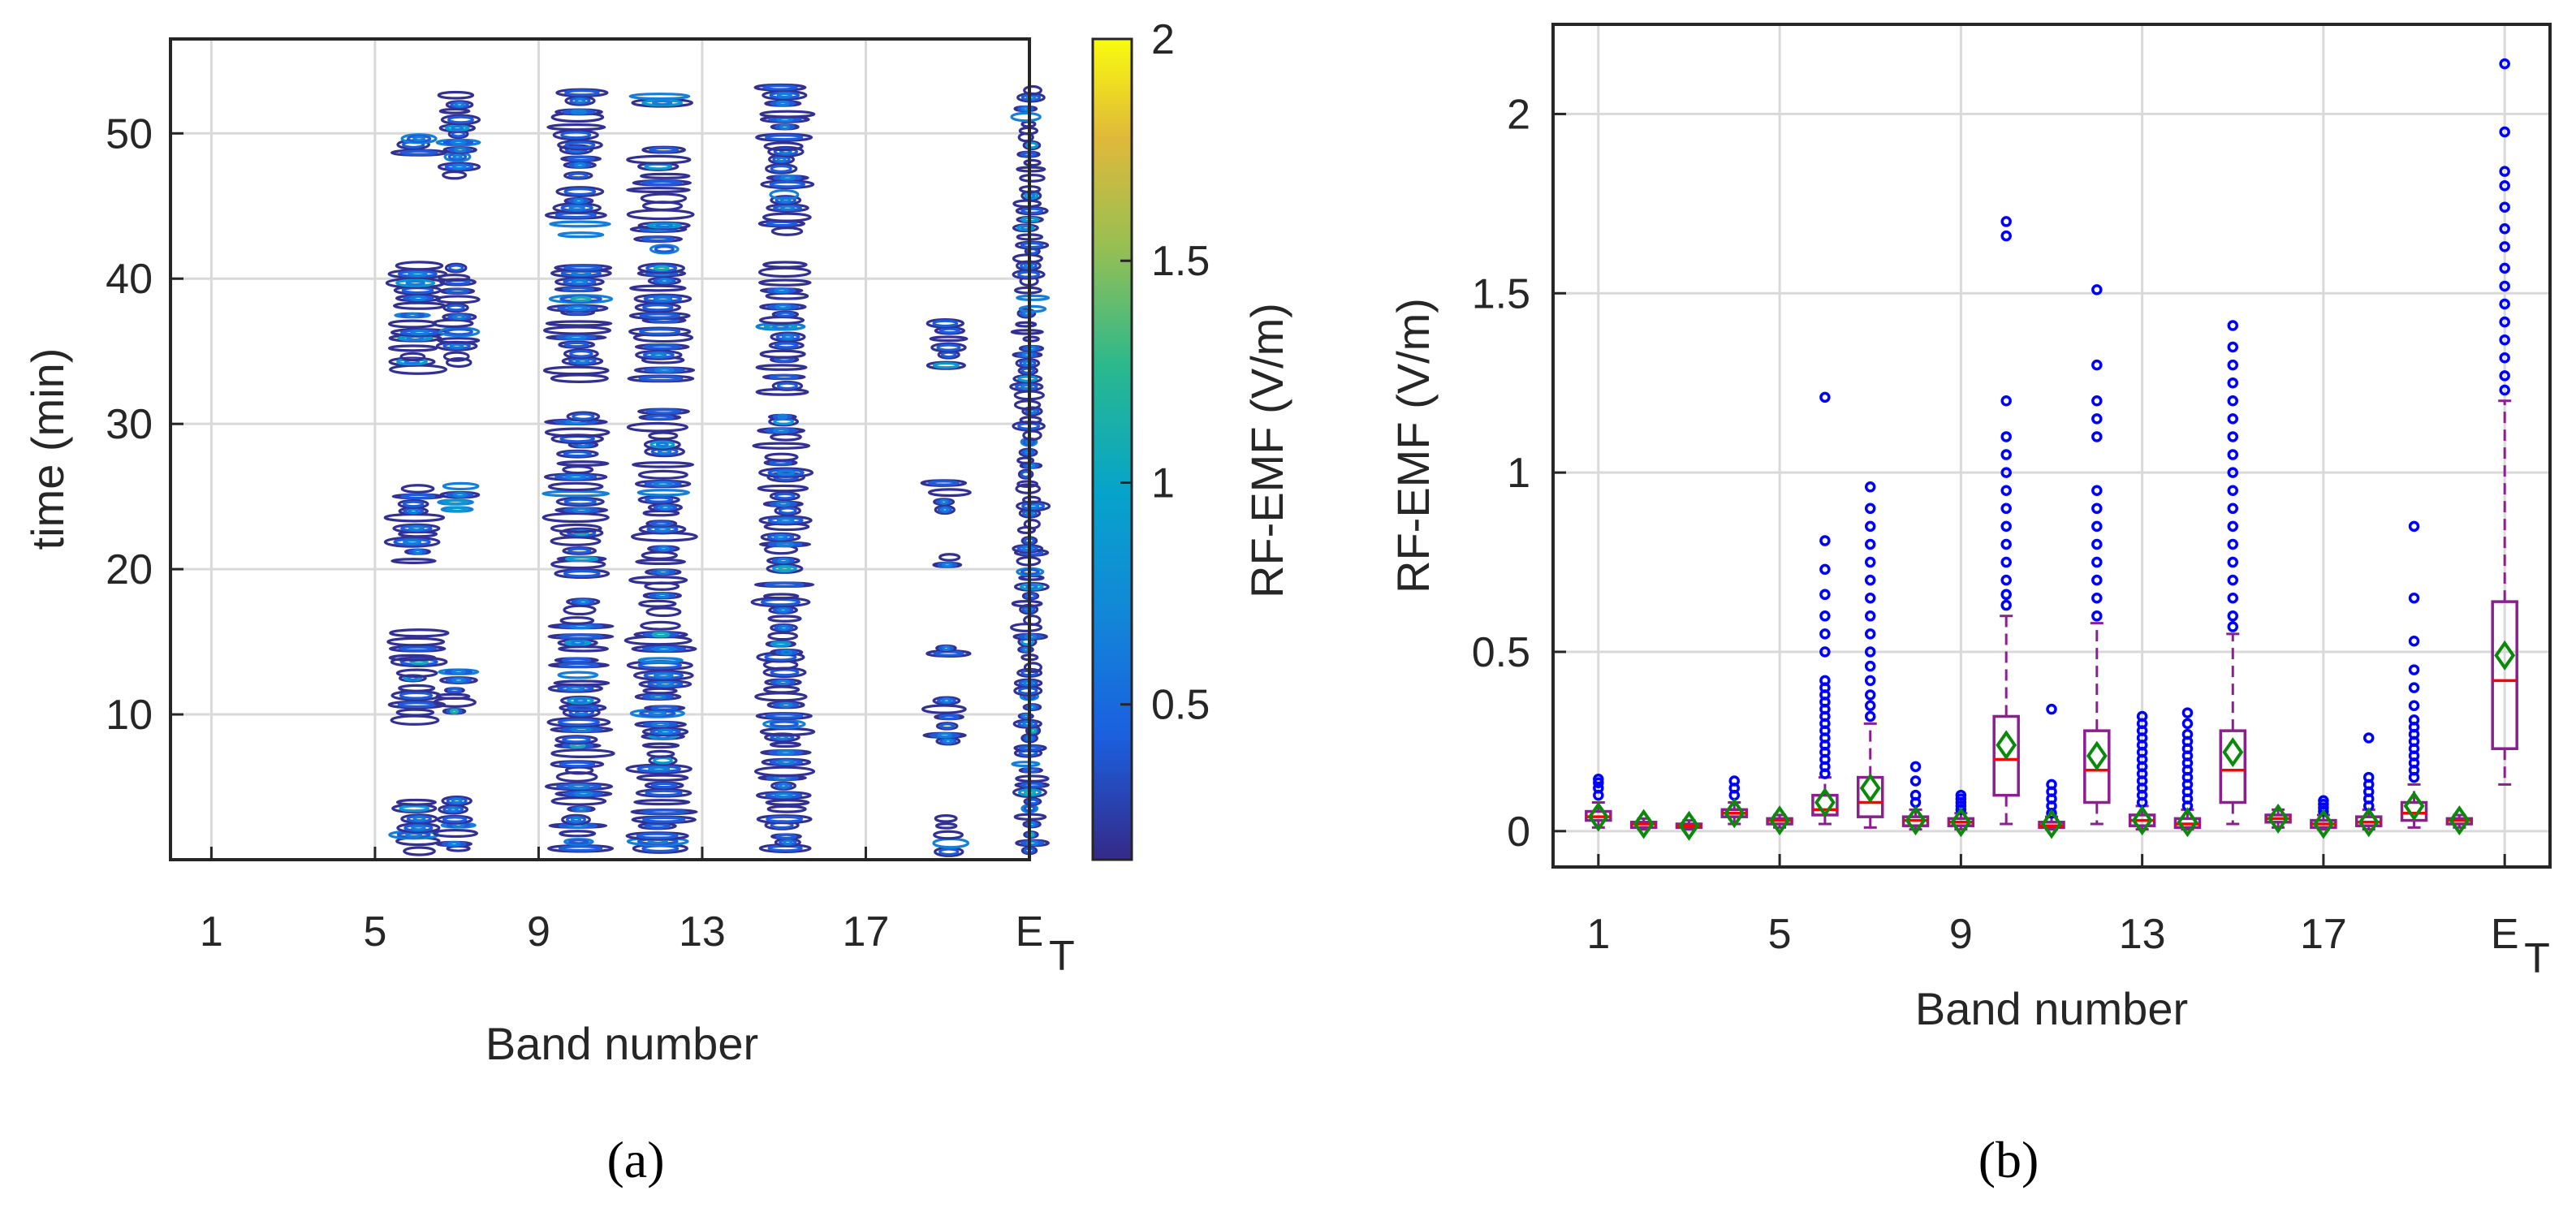 Image resolution: width=2576 pixels, height=1212 pixels. I want to click on boxplot-y-tick-label: 0.5, so click(1501, 652).